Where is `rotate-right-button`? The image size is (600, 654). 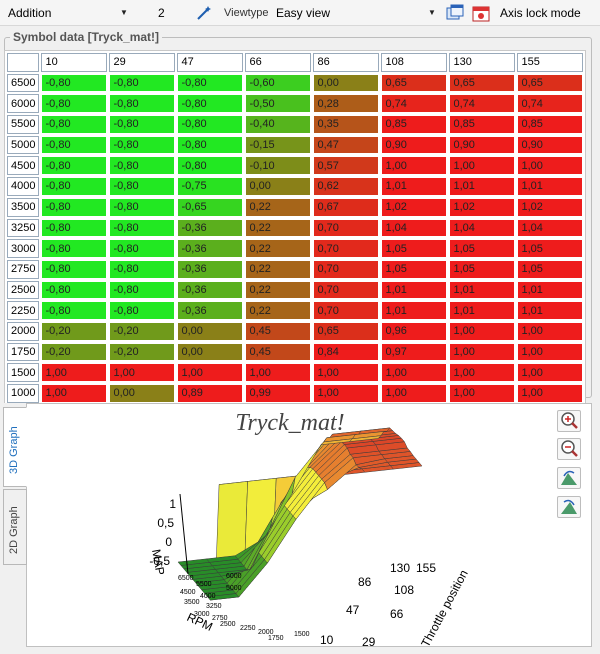
rotate-right-button is located at coordinates (569, 507).